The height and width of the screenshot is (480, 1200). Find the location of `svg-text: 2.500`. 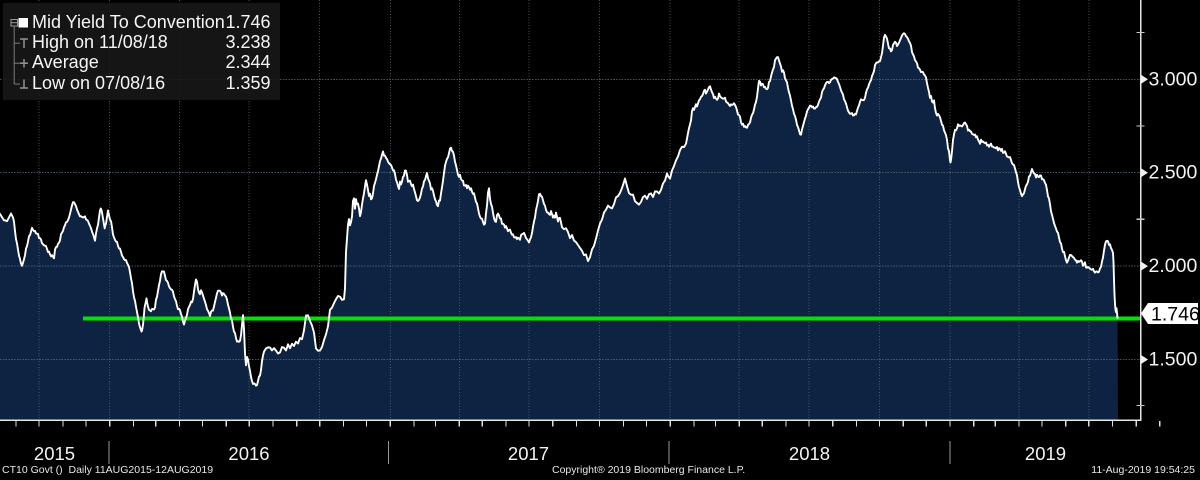

svg-text: 2.500 is located at coordinates (1173, 173).